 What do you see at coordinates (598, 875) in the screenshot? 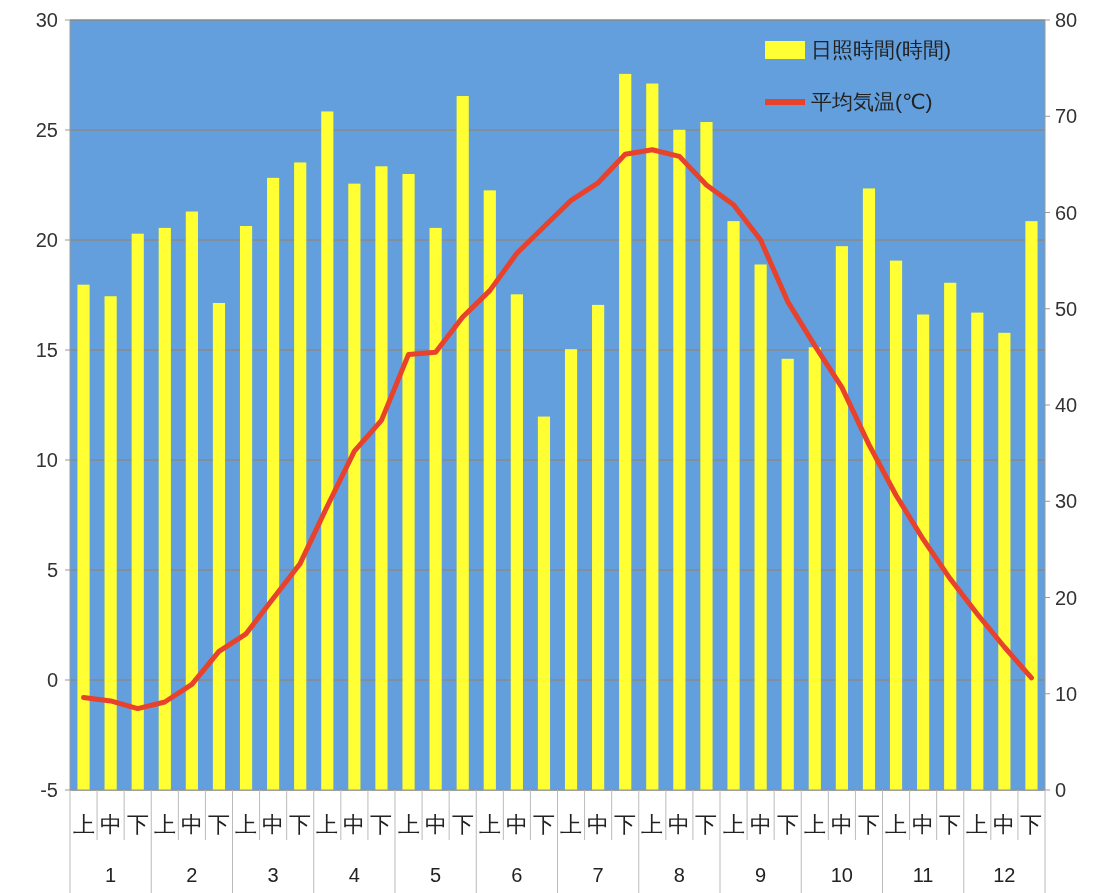
I see `text: 7` at bounding box center [598, 875].